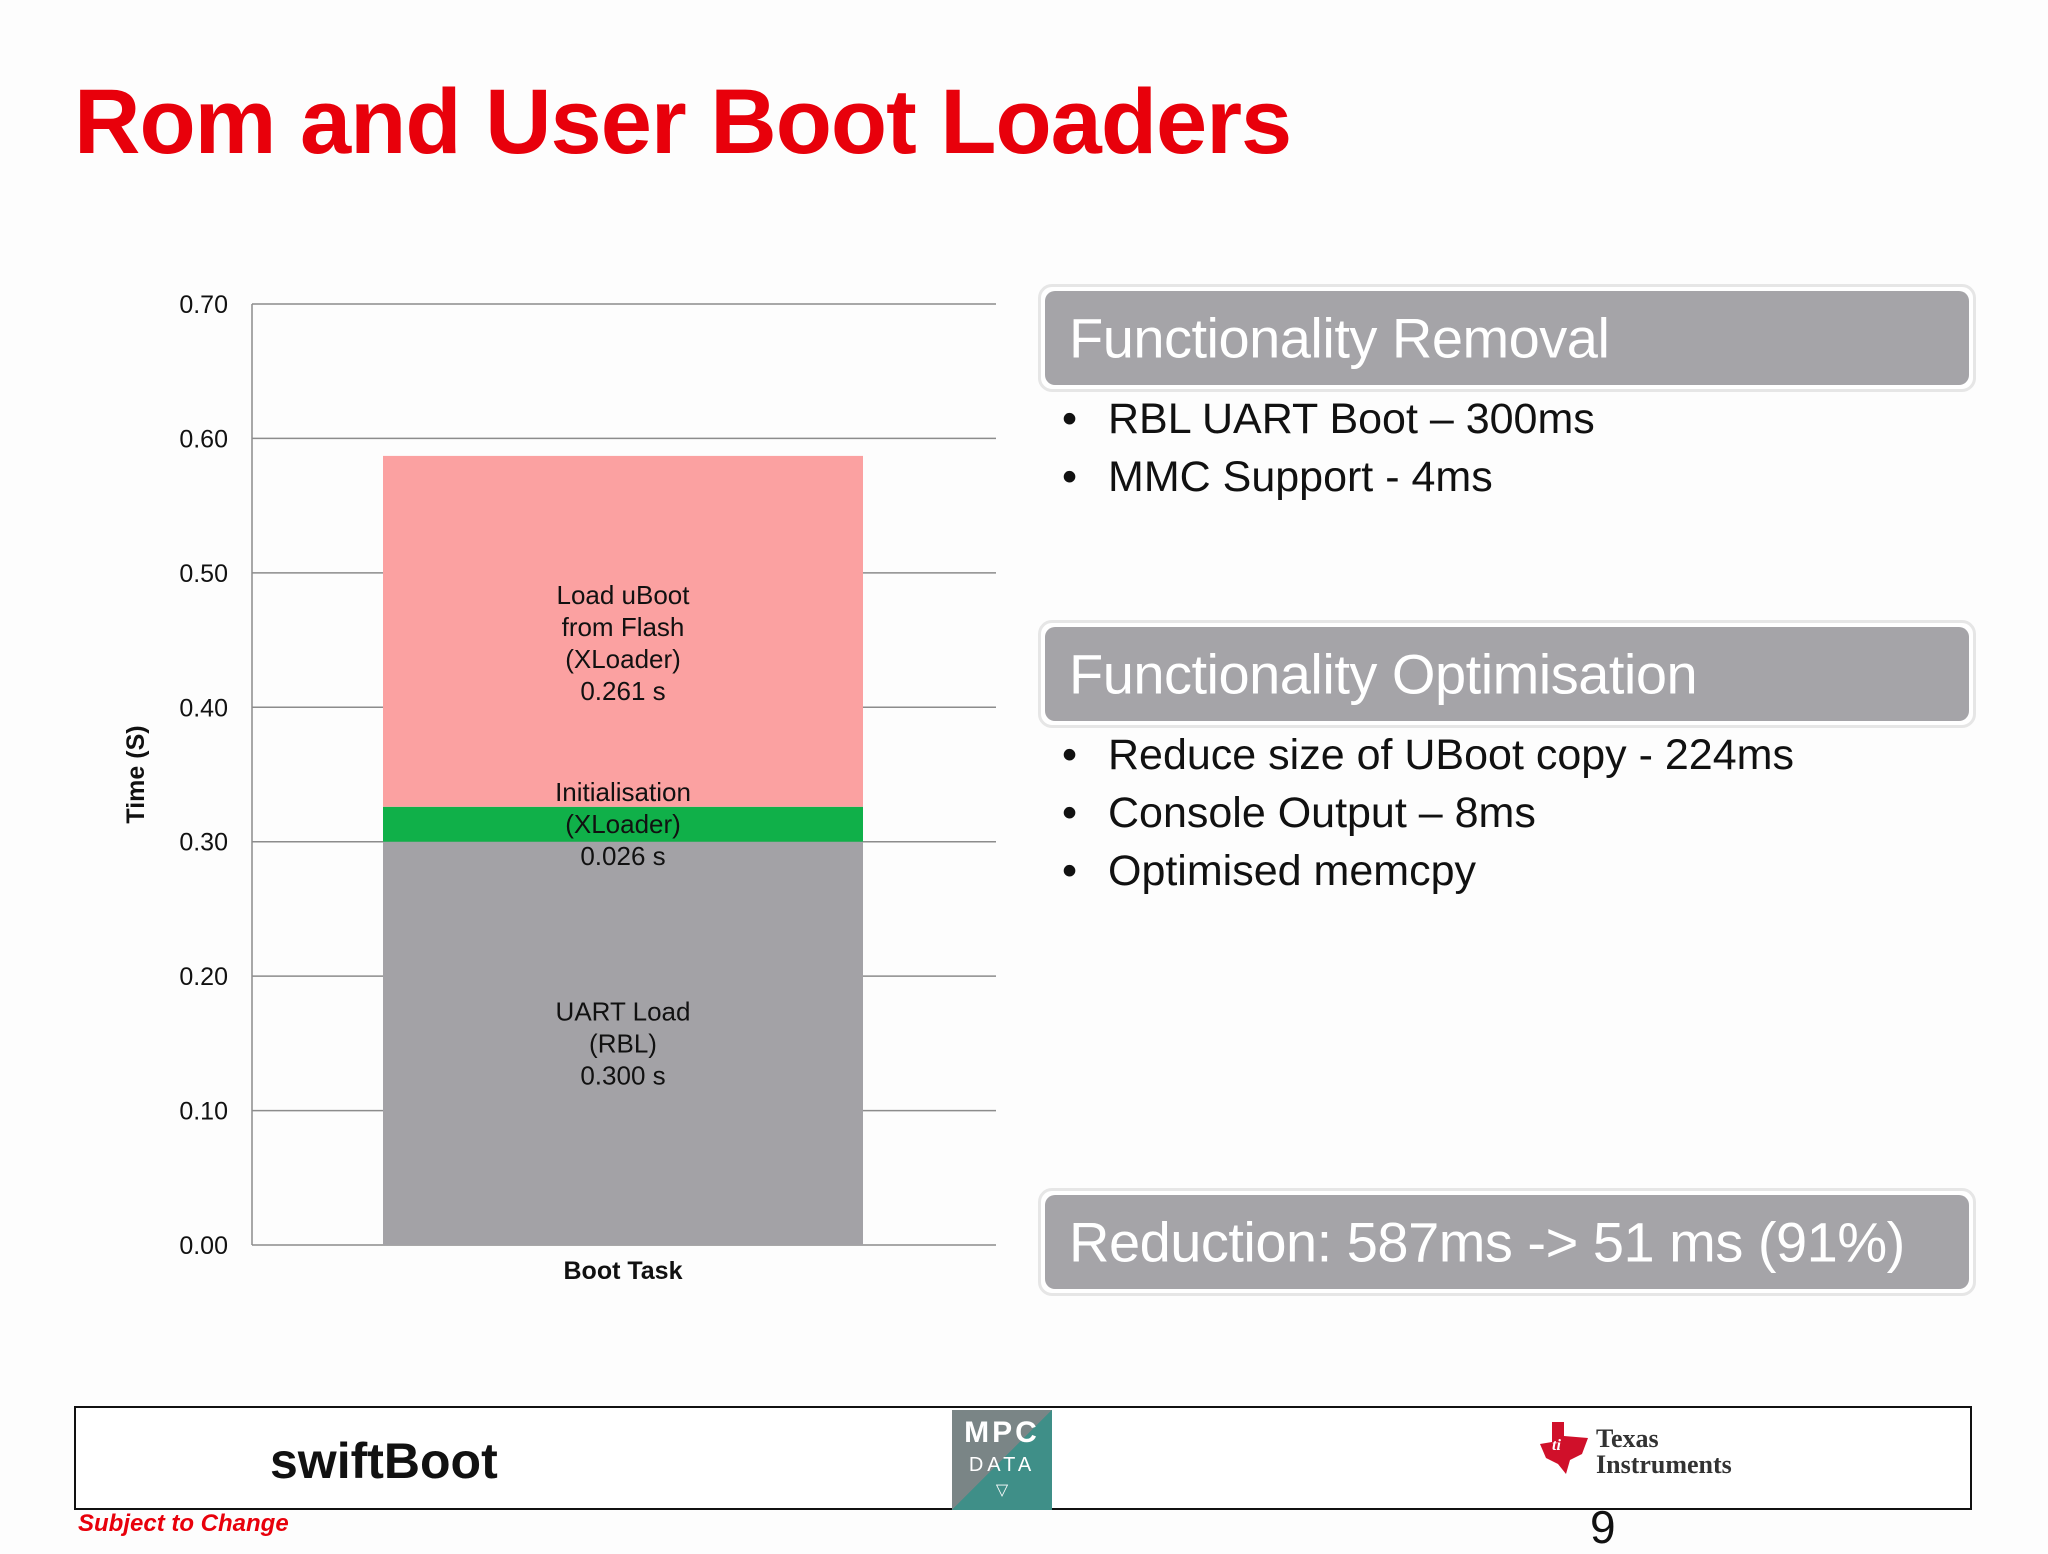 This screenshot has width=2048, height=1554. What do you see at coordinates (183, 1523) in the screenshot?
I see `subject-to-change-note: Subject to Change` at bounding box center [183, 1523].